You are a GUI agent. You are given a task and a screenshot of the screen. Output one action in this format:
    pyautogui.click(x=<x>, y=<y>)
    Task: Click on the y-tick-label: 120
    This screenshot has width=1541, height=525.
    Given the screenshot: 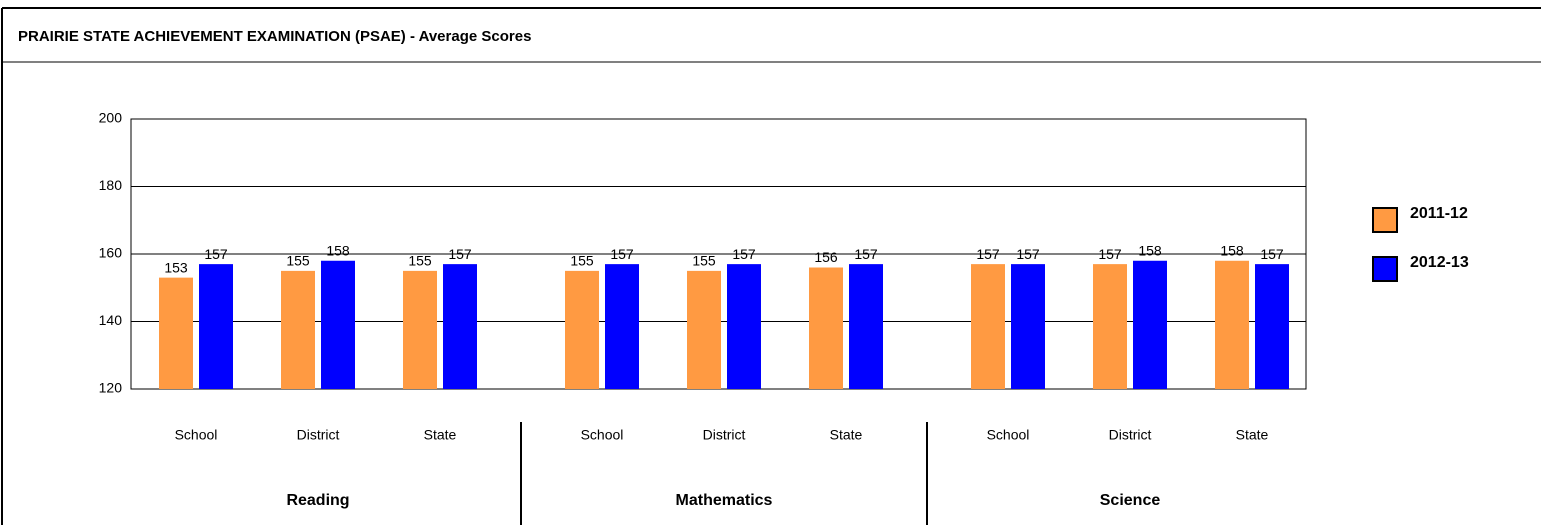 What is the action you would take?
    pyautogui.click(x=111, y=388)
    